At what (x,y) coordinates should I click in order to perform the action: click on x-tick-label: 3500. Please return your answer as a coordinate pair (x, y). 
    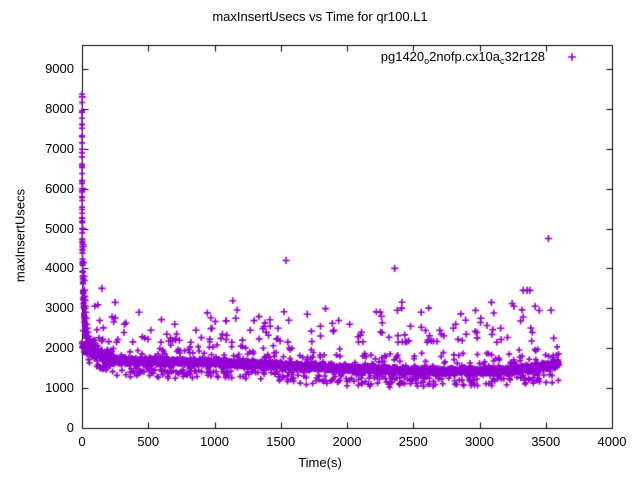
    Looking at the image, I should click on (546, 441).